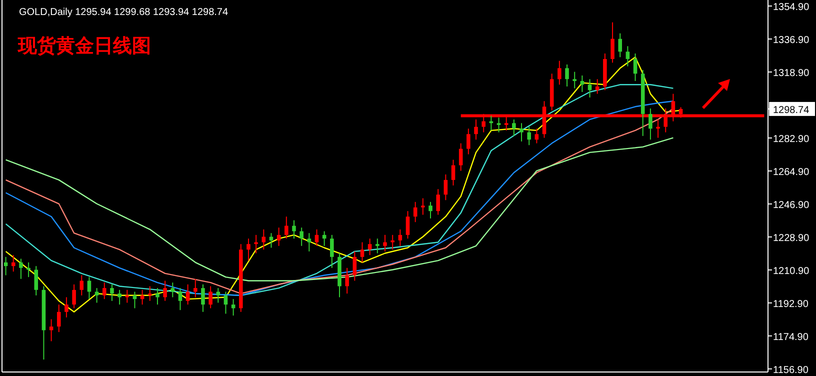 The height and width of the screenshot is (376, 816). What do you see at coordinates (84, 46) in the screenshot?
I see `text: 现货黄金日线图` at bounding box center [84, 46].